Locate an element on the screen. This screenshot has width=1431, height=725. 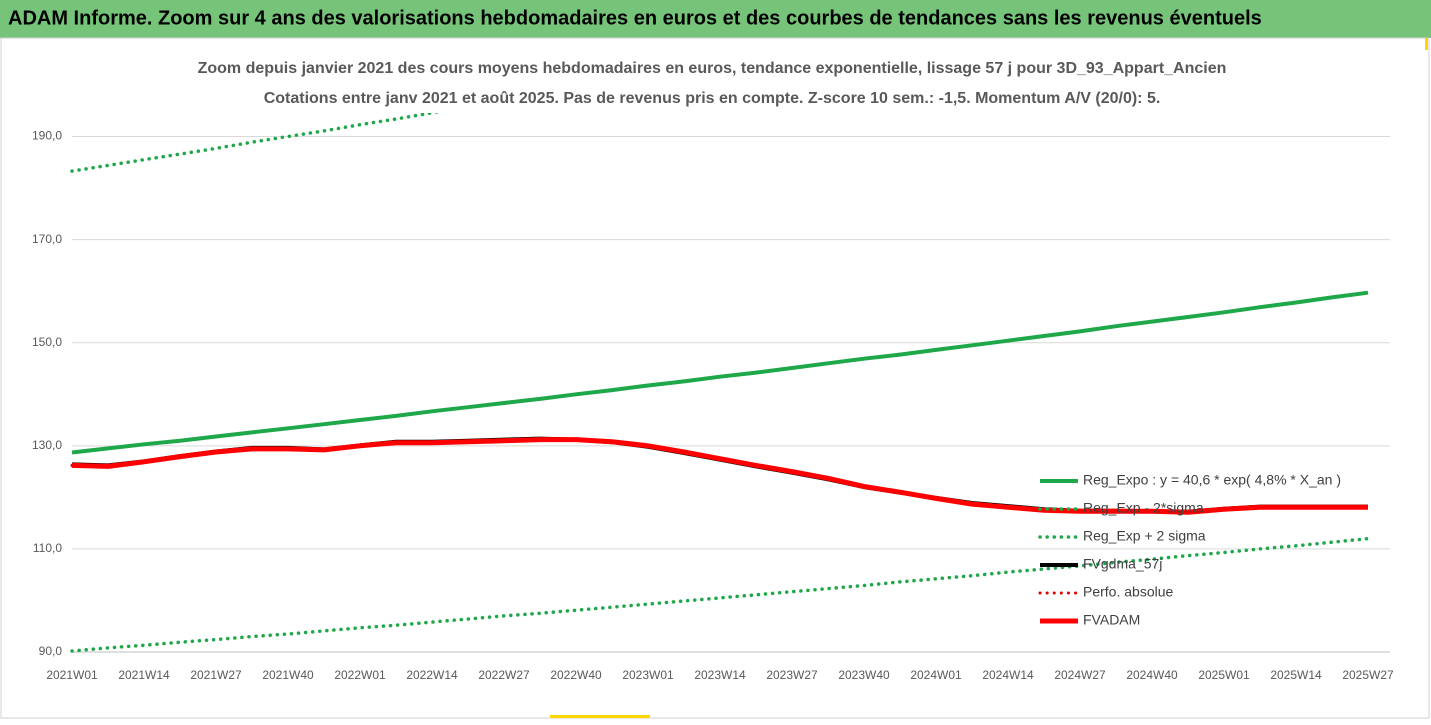
legend-label: Perfo. absolue is located at coordinates (1128, 592).